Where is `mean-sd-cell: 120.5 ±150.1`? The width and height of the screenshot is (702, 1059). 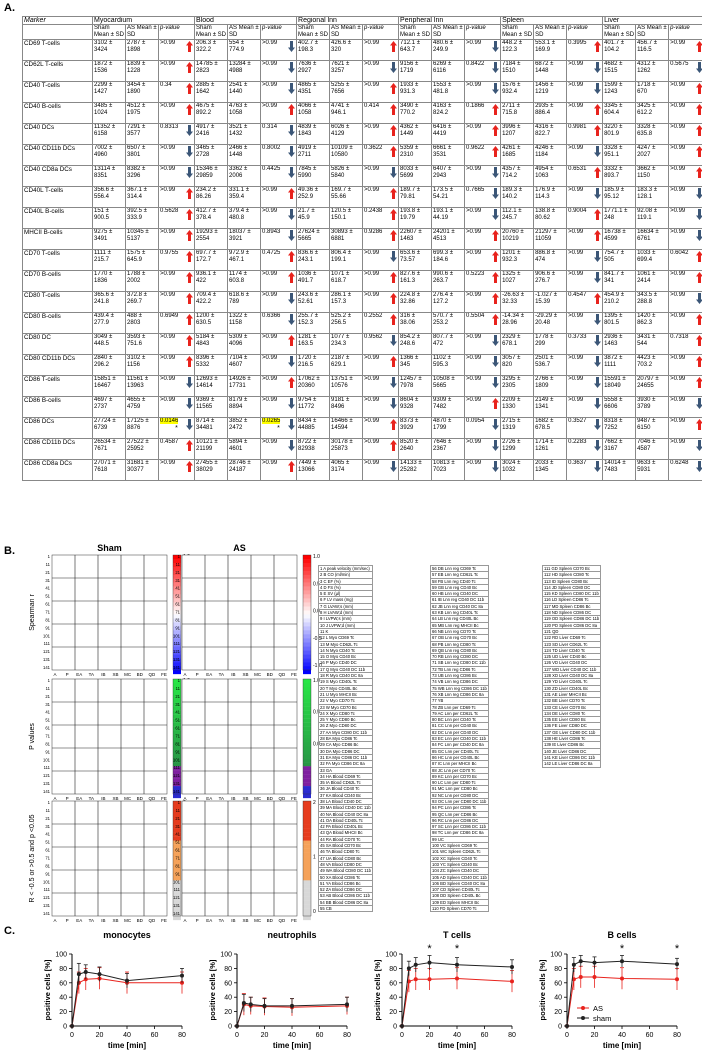 mean-sd-cell: 120.5 ±150.1 is located at coordinates (346, 218).